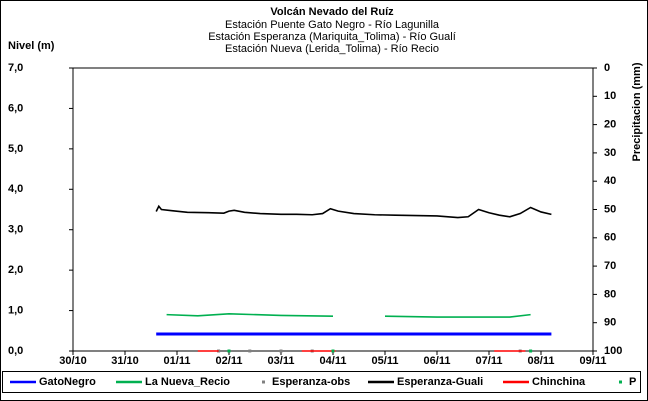 This screenshot has width=648, height=401. I want to click on y-tick-label: 7,0, so click(15, 68).